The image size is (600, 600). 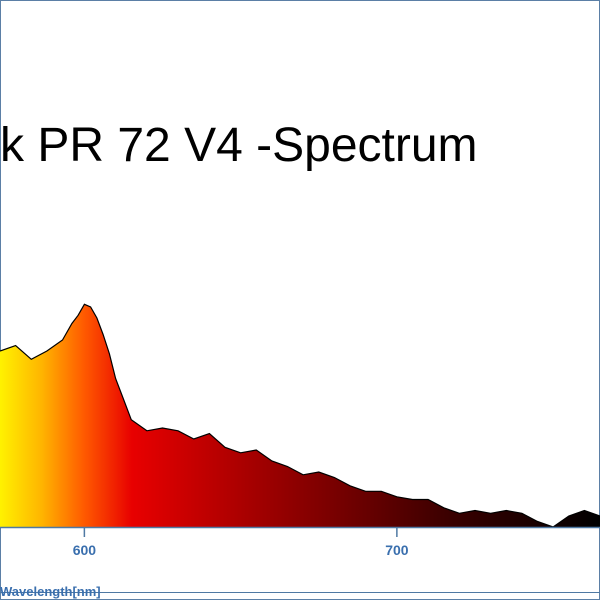 What do you see at coordinates (239, 145) in the screenshot?
I see `chart-title: k PR 72 V4 -Spectrum` at bounding box center [239, 145].